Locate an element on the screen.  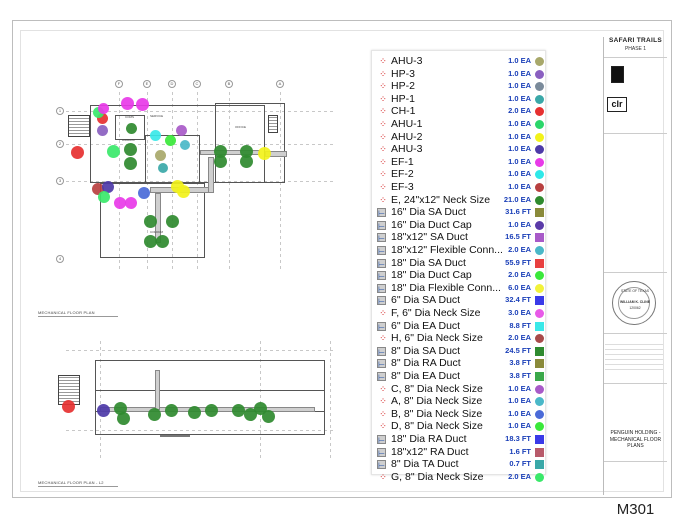
legend-row: ⊢ 18"x12" RA Duct 1.6 FT is located at coordinates (459, 452).